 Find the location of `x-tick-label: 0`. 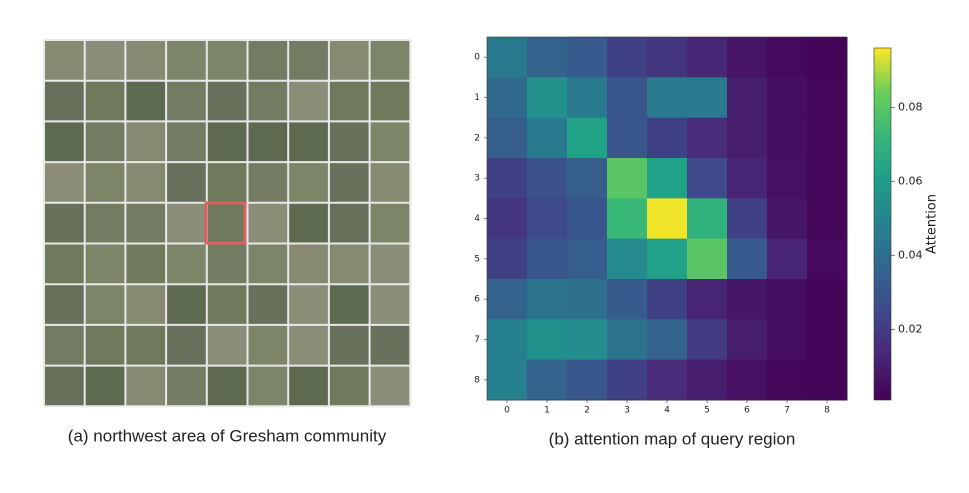

x-tick-label: 0 is located at coordinates (507, 411).